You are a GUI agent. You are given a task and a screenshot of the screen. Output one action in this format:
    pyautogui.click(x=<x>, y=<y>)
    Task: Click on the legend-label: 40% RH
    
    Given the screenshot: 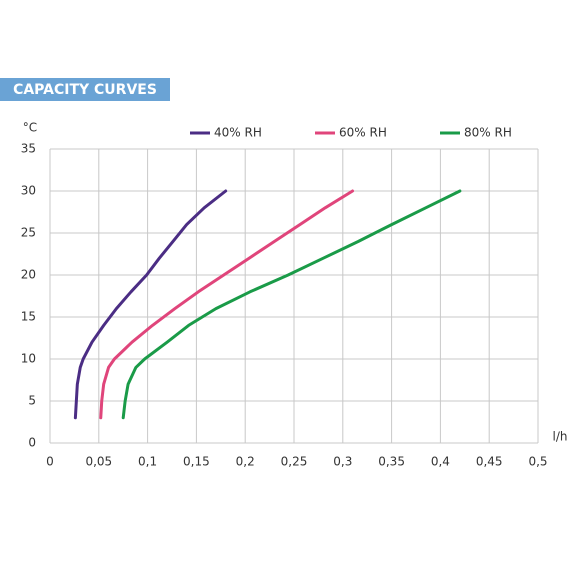 What is the action you would take?
    pyautogui.click(x=238, y=133)
    